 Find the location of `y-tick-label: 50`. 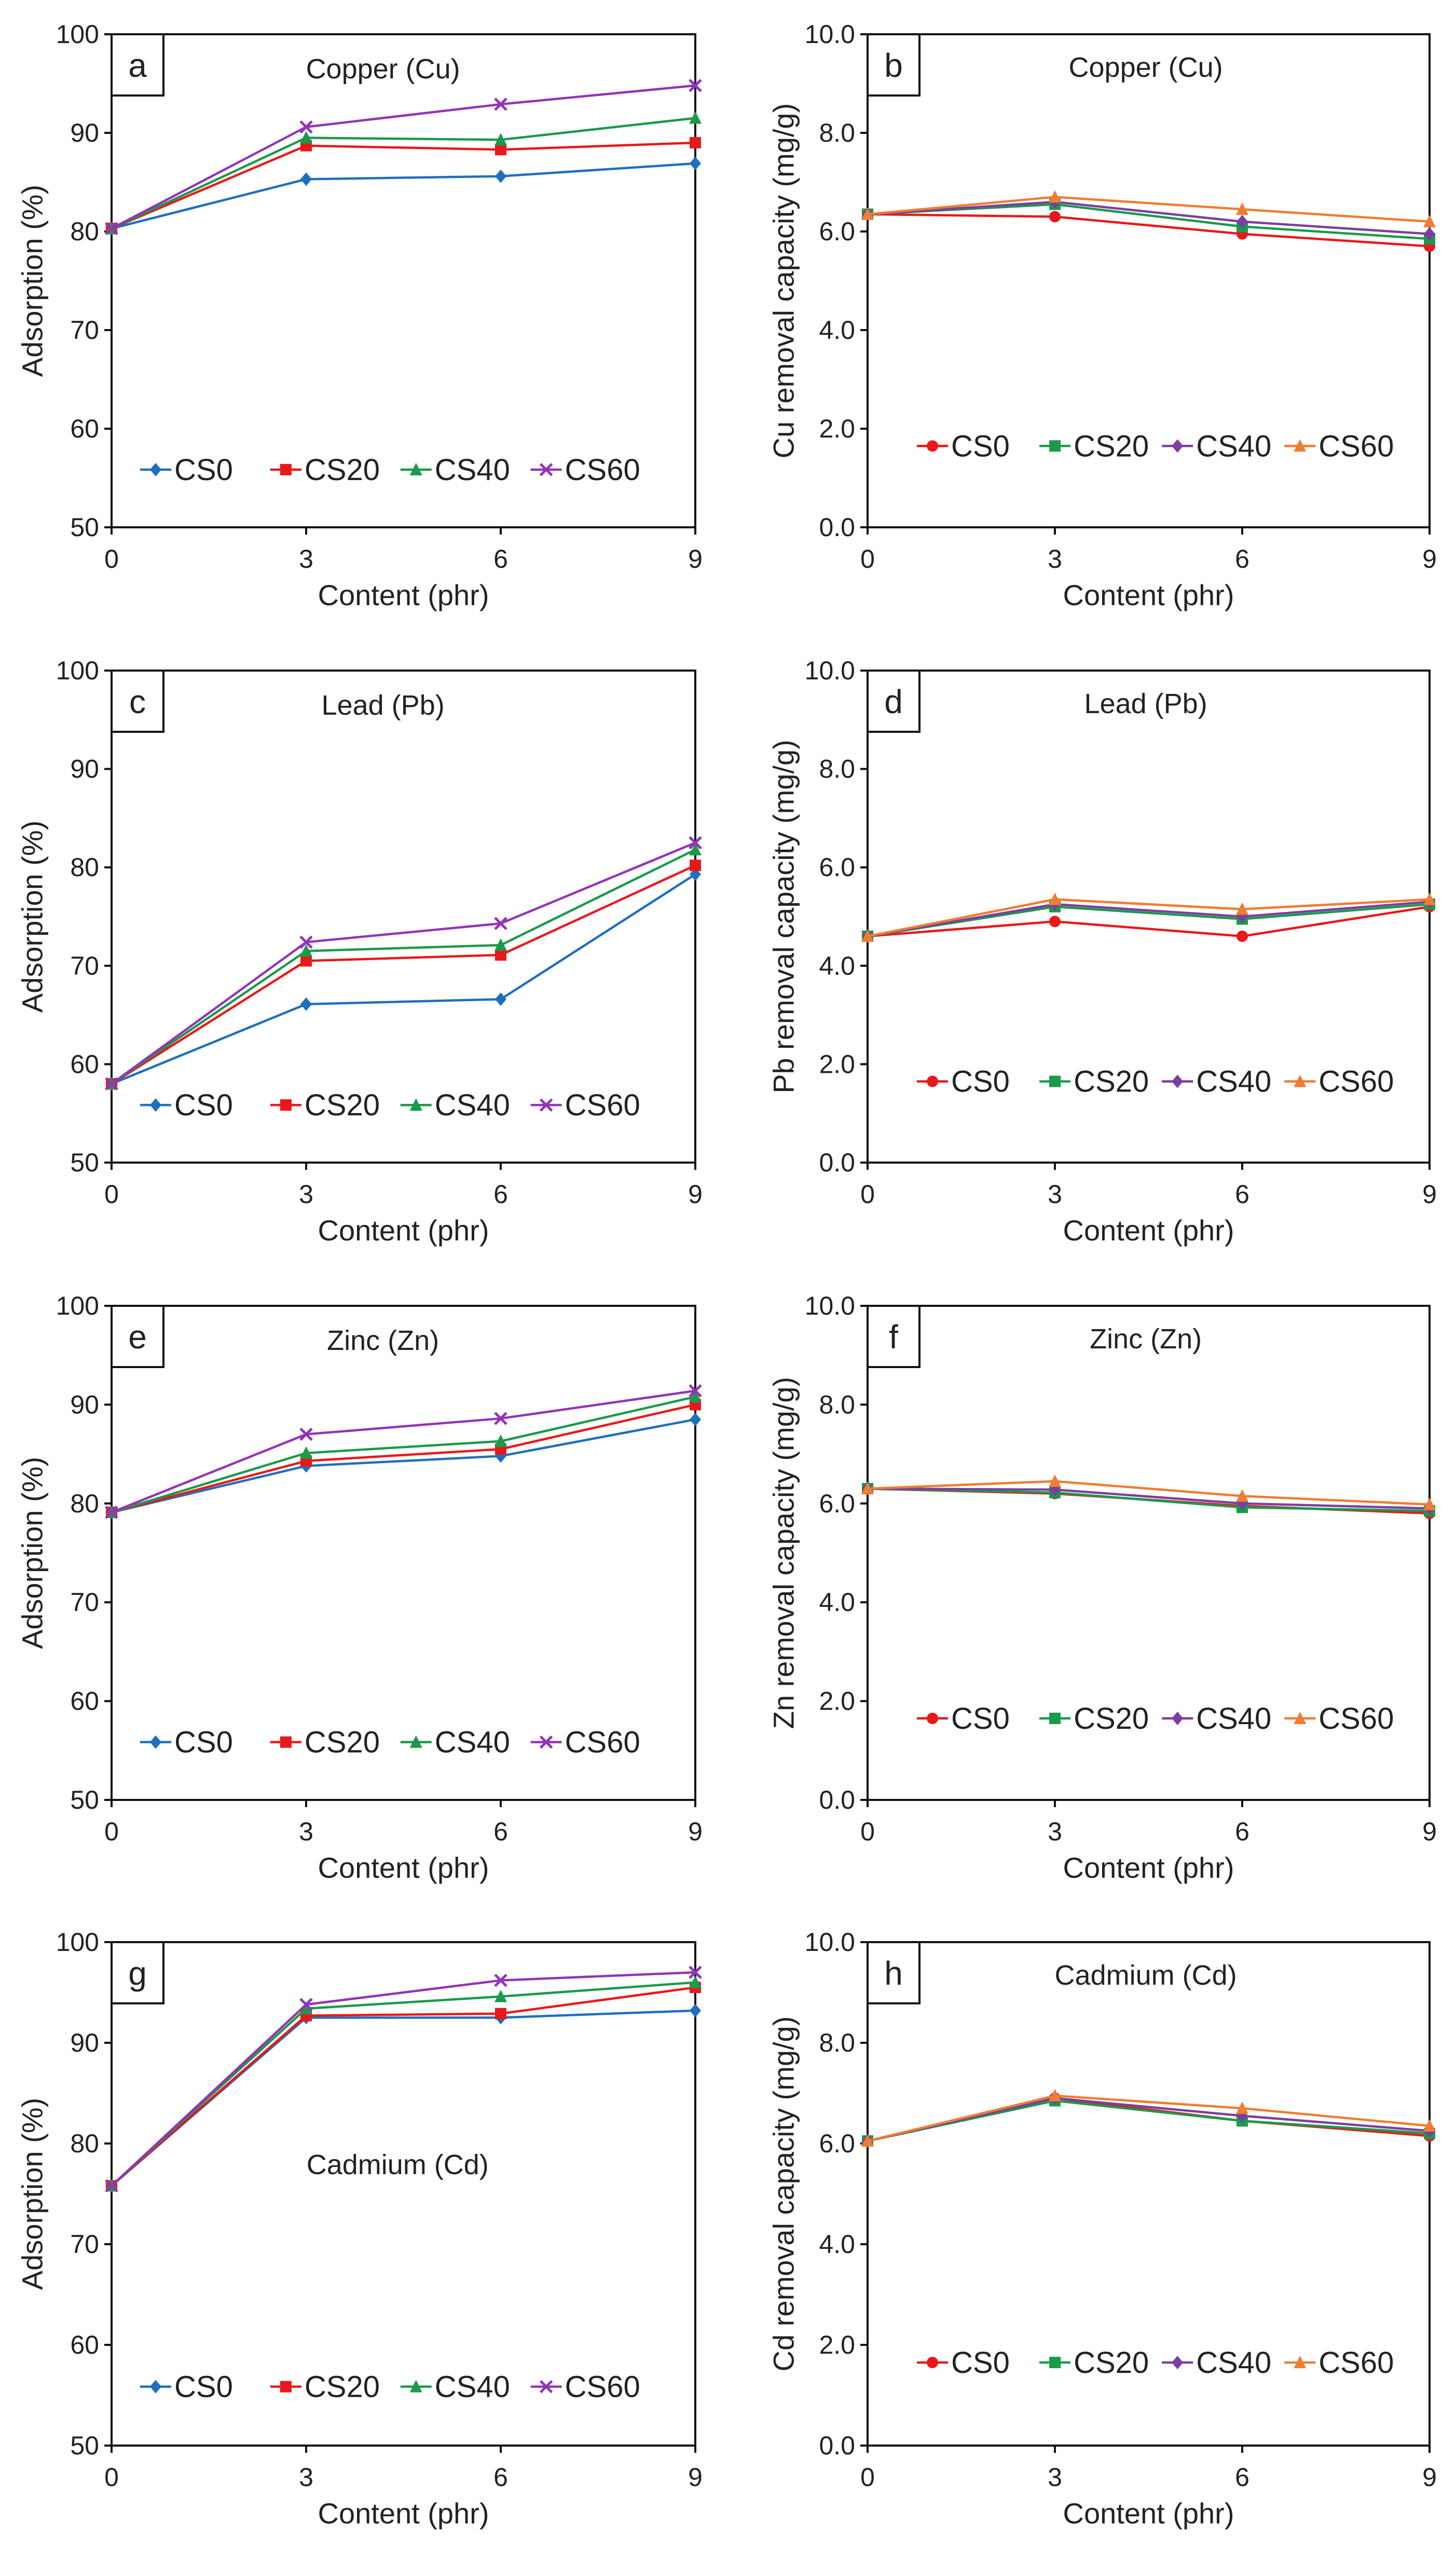

y-tick-label: 50 is located at coordinates (84, 1799).